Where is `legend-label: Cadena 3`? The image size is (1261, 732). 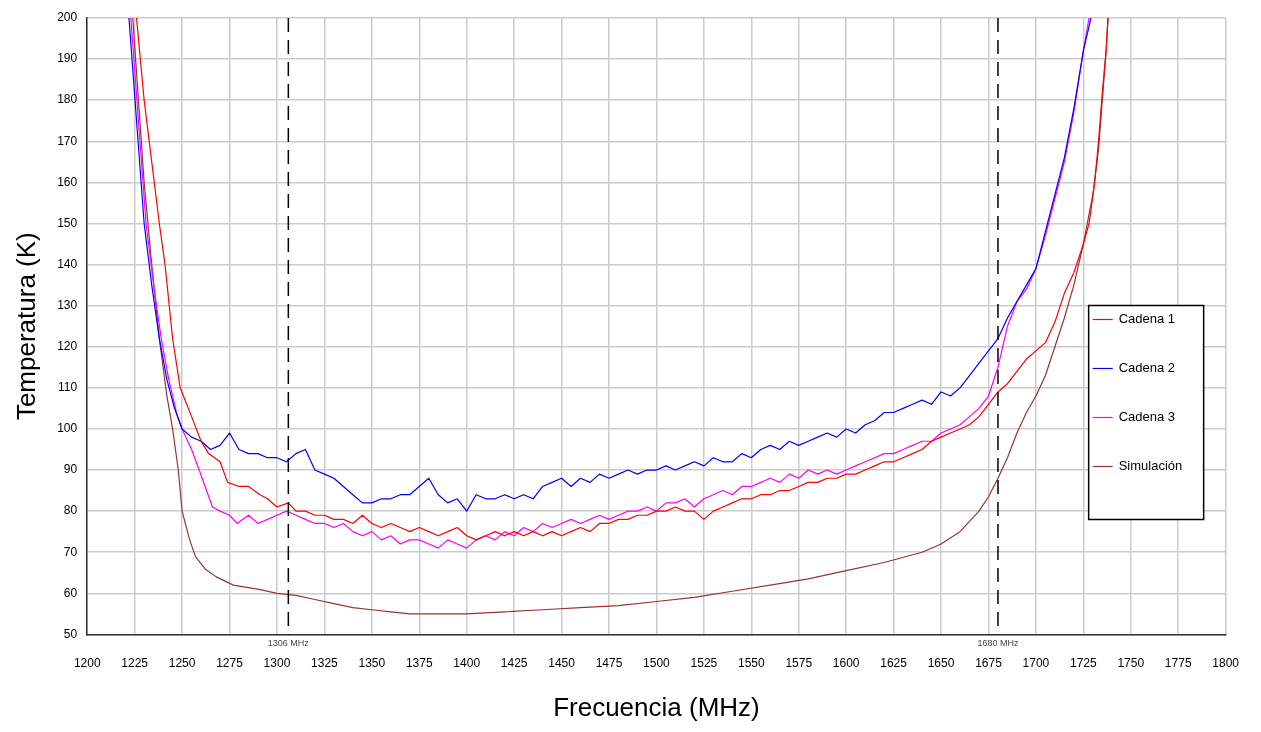
legend-label: Cadena 3 is located at coordinates (1147, 417).